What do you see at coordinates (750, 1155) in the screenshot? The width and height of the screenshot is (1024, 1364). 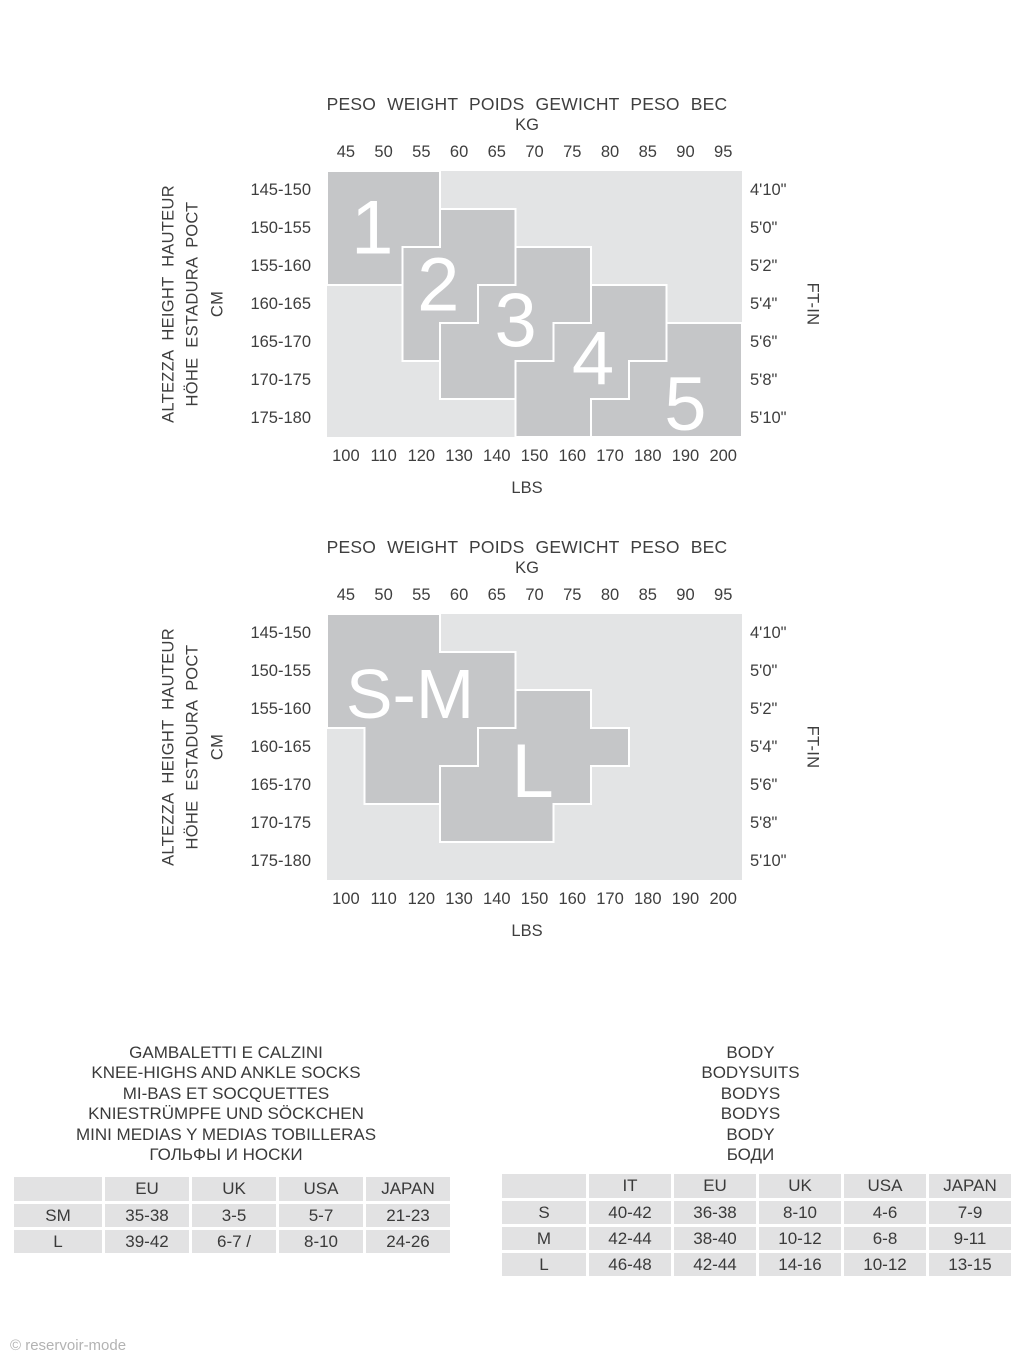 I see `heading-line: БОДИ` at bounding box center [750, 1155].